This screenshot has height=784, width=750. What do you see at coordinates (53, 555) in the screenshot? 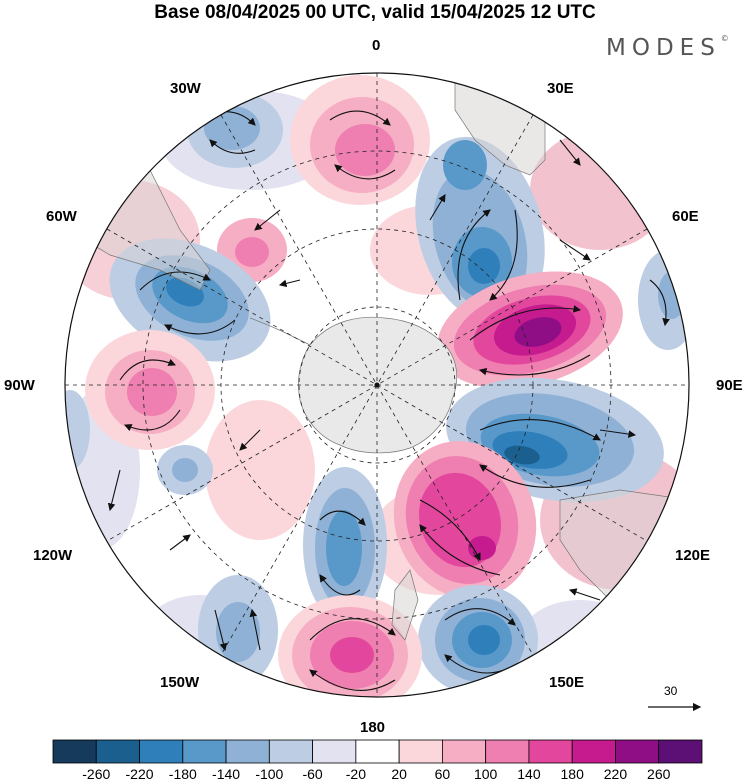
I see `lon-label-120w: 120W` at bounding box center [53, 555].